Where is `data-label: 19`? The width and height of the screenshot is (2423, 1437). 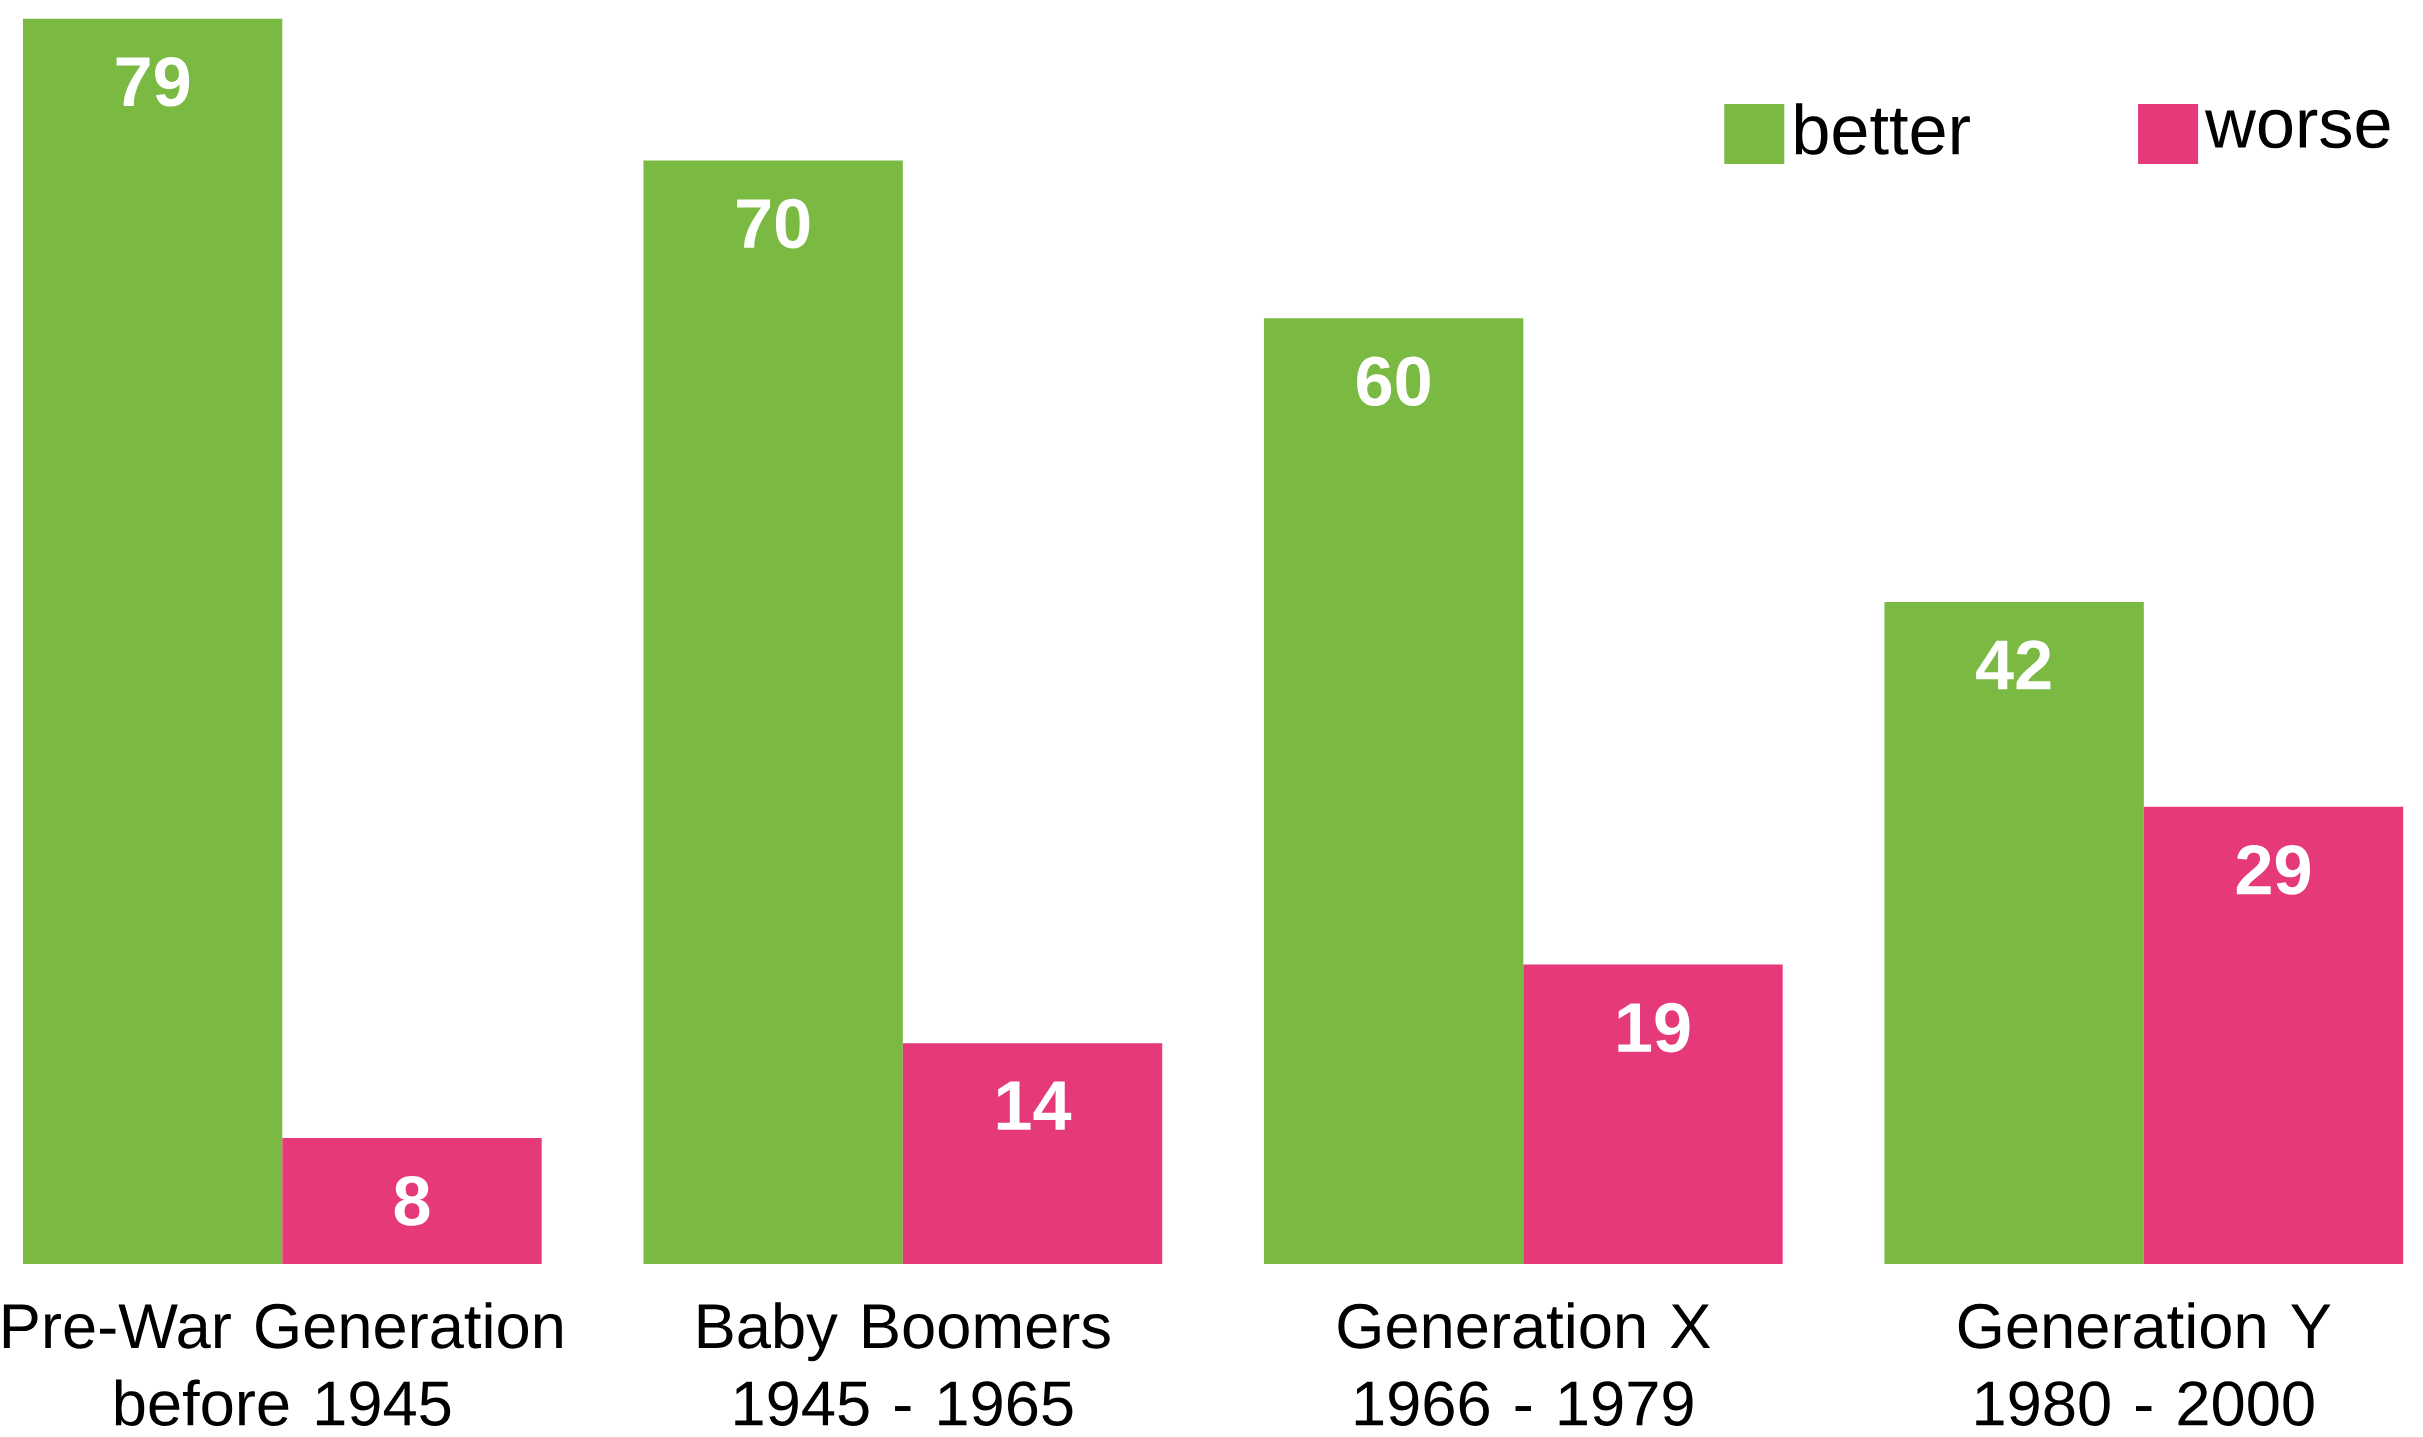
data-label: 19 is located at coordinates (1654, 1027).